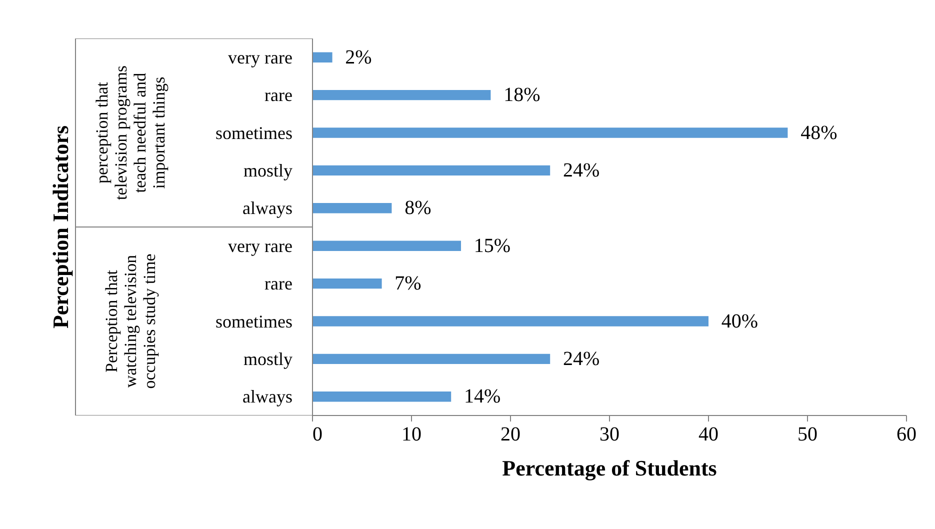 The width and height of the screenshot is (935, 529). I want to click on x-tick-label: 0, so click(317, 435).